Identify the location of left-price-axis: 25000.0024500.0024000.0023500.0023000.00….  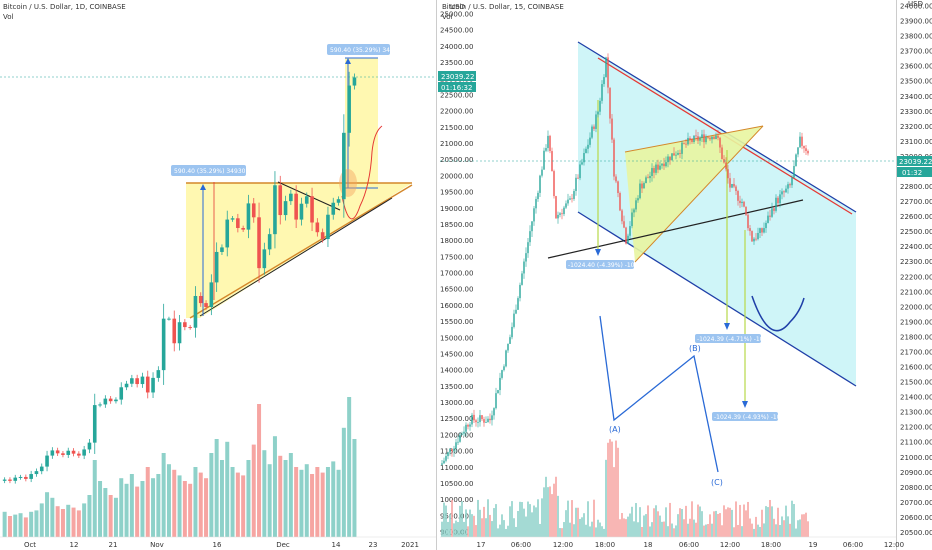
(456, 274).